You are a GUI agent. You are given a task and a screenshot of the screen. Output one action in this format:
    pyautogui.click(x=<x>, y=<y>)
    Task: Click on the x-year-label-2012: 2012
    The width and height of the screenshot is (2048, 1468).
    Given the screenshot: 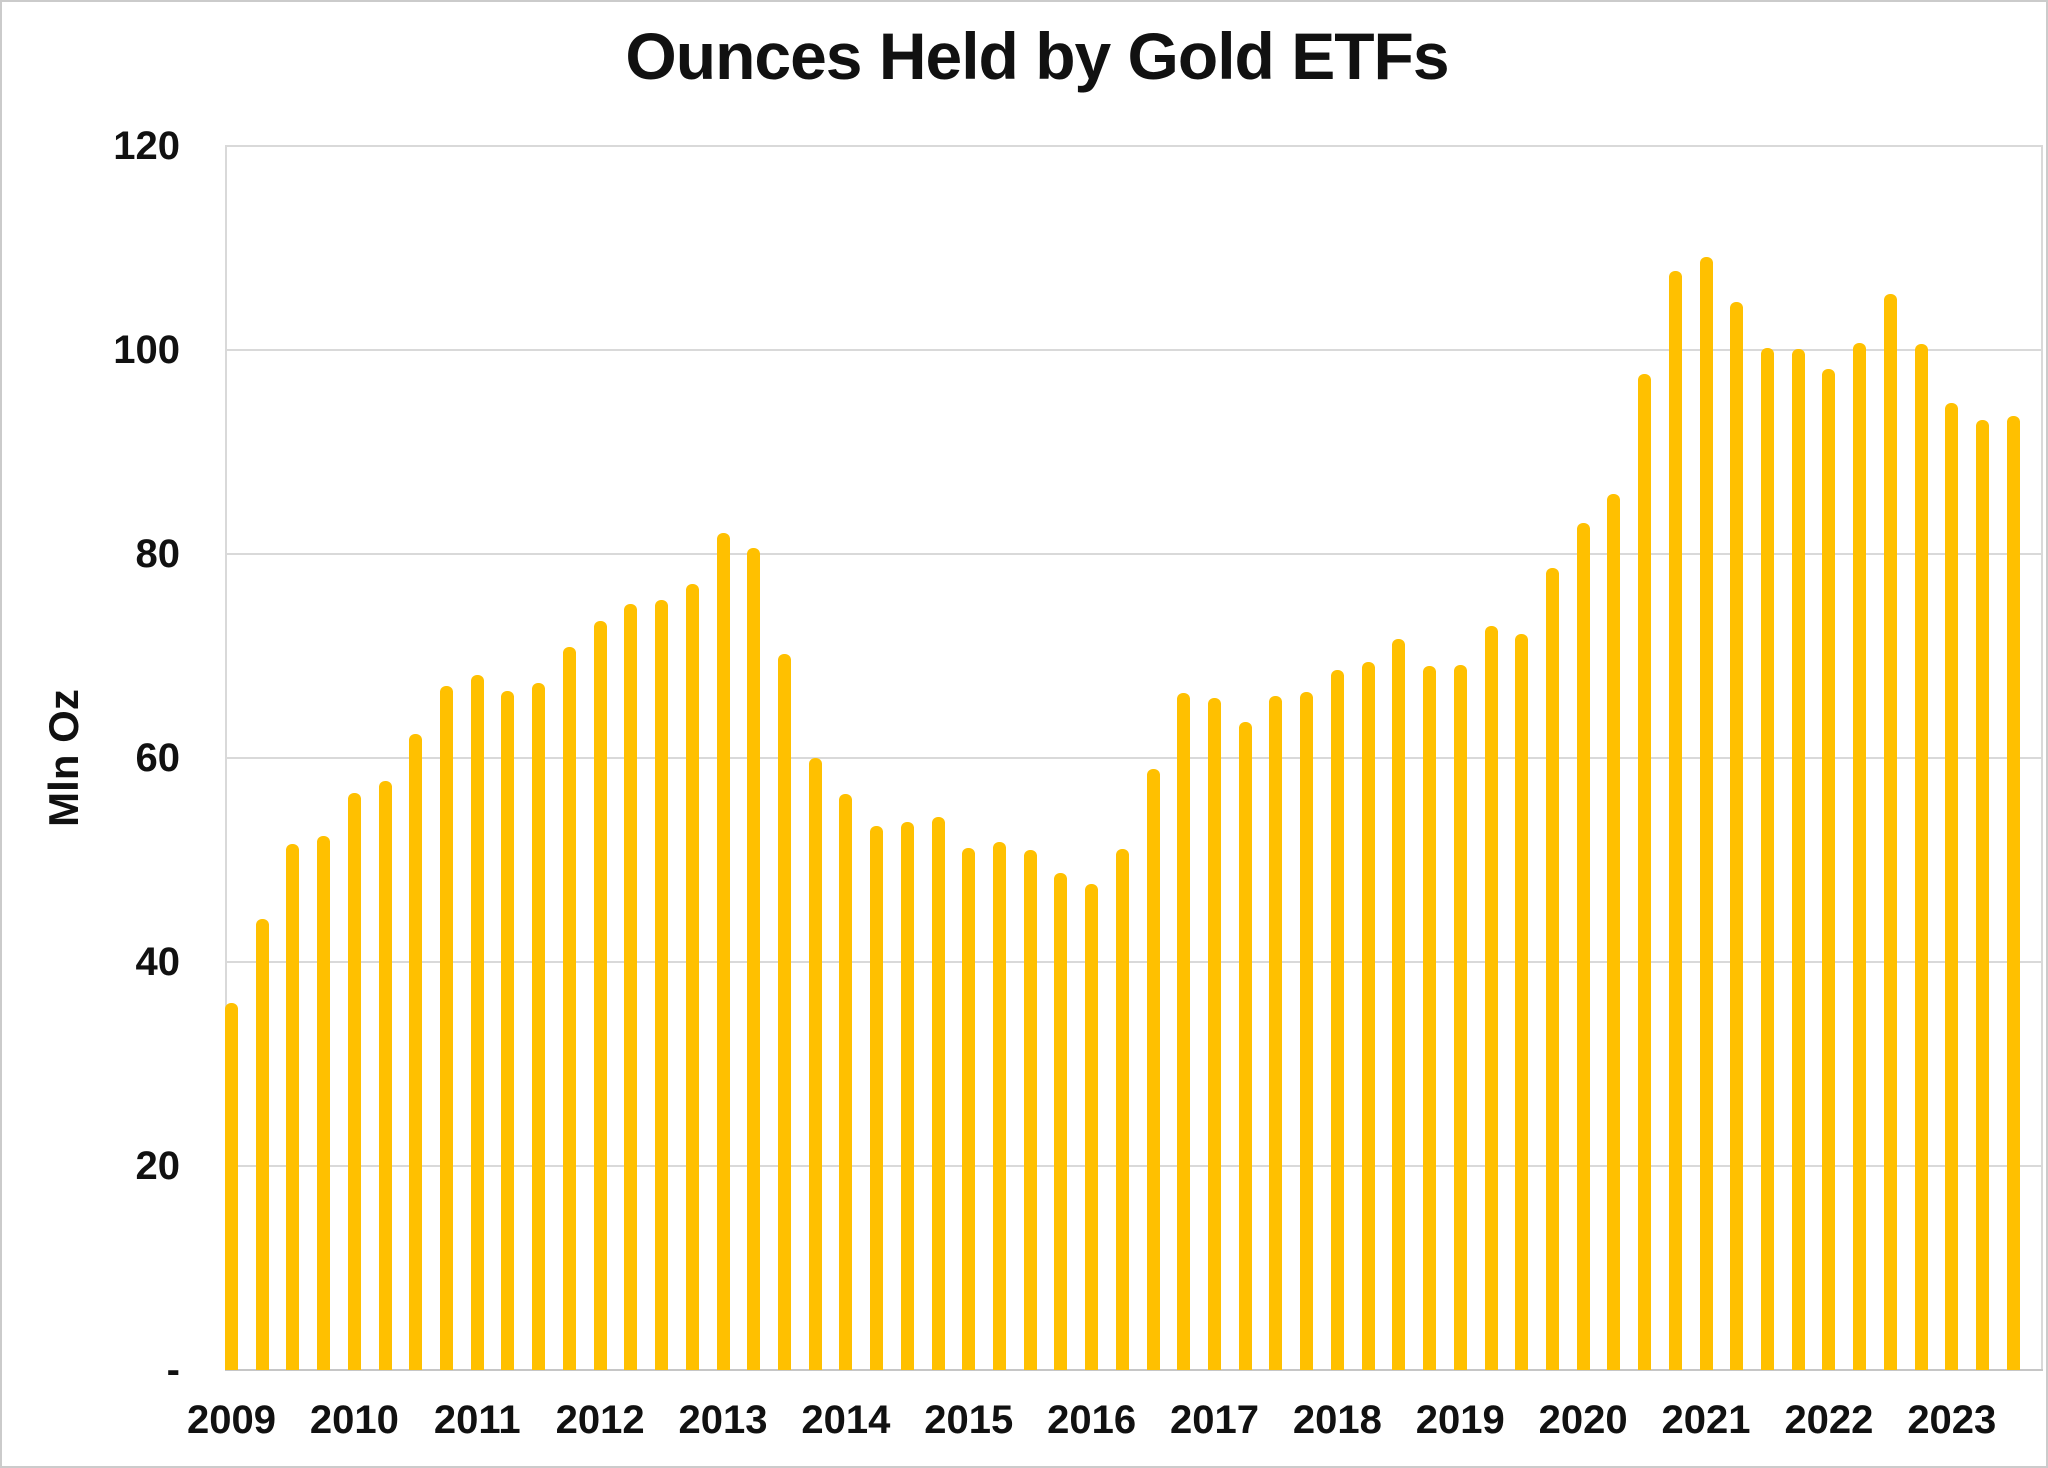 What is the action you would take?
    pyautogui.click(x=600, y=1420)
    